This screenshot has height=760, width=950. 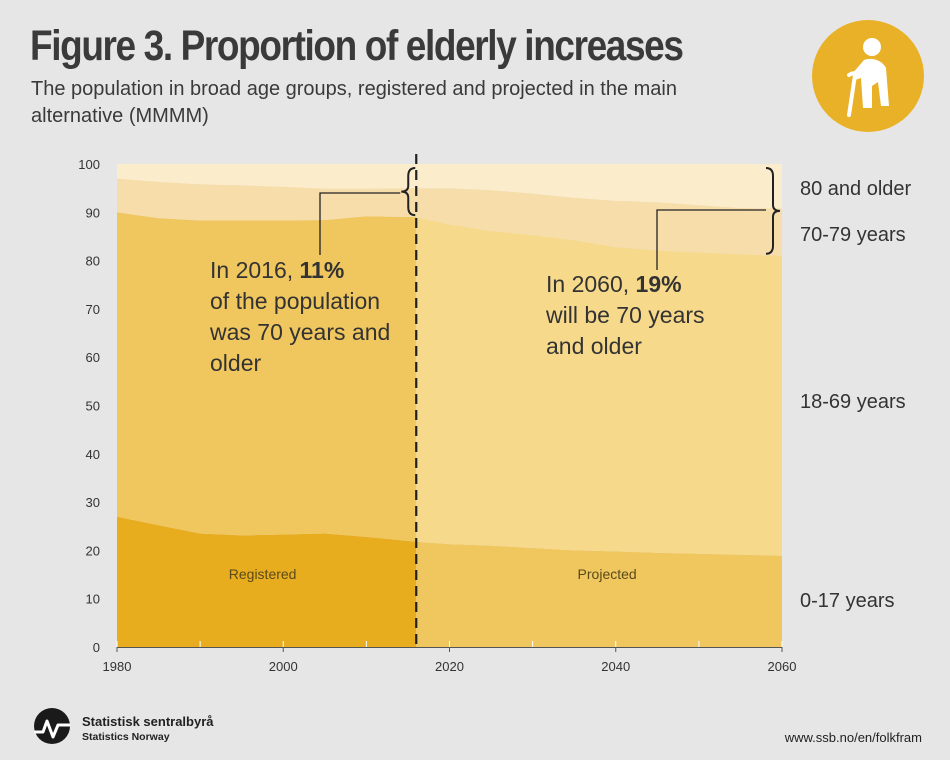 I want to click on x-tick-label: 1980, so click(x=117, y=666).